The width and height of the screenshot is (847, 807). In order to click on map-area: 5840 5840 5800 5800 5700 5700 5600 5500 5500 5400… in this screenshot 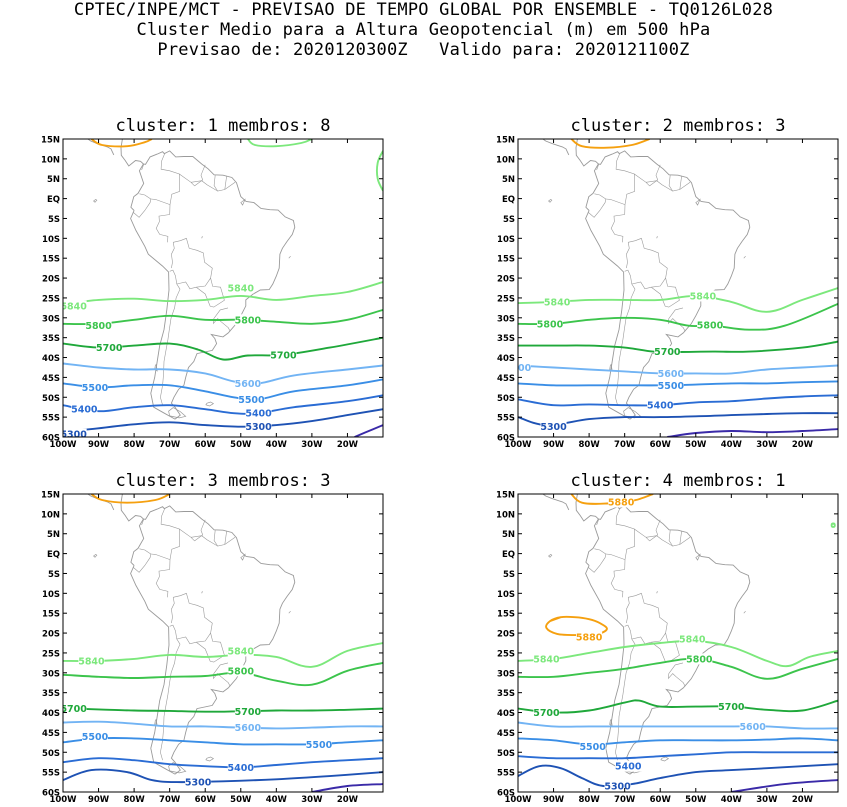, I will do `click(221, 290)`.